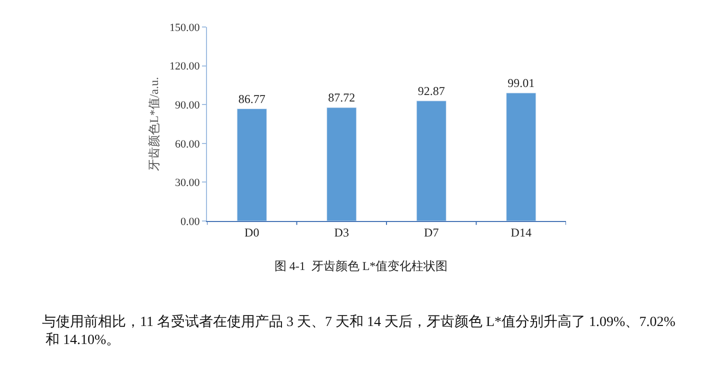 The image size is (722, 368). I want to click on data-label: 87.72, so click(342, 97).